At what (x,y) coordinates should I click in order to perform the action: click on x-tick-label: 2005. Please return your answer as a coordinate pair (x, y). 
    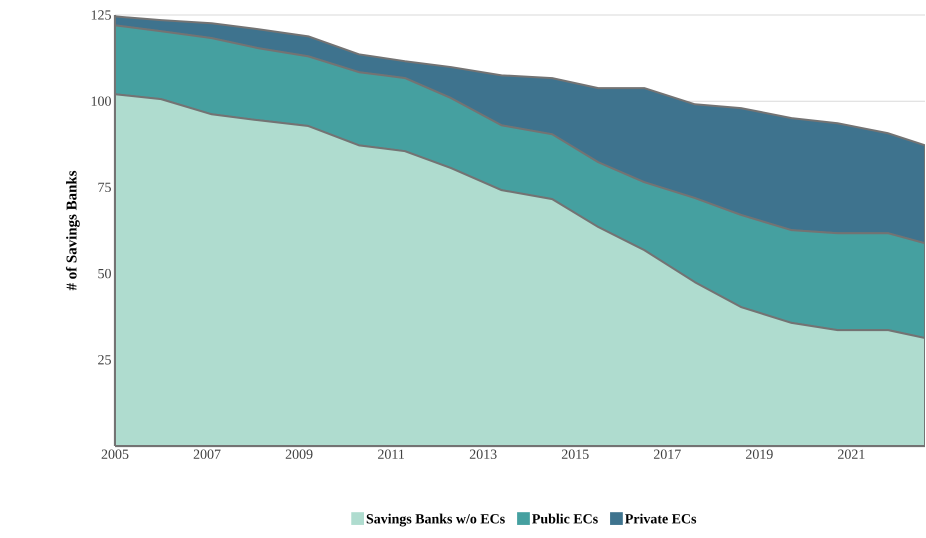
    Looking at the image, I should click on (115, 454).